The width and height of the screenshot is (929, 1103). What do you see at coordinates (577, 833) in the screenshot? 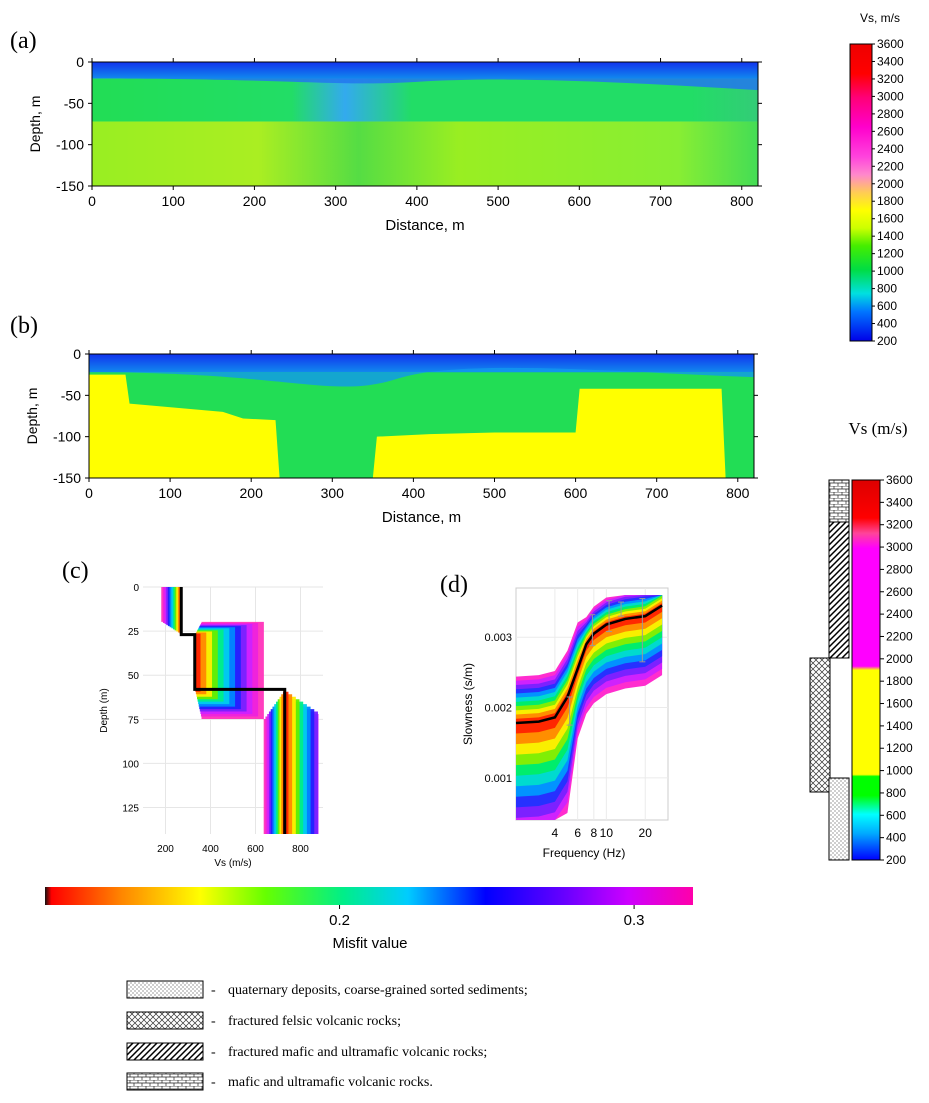
I see `x-tick-label: 6` at bounding box center [577, 833].